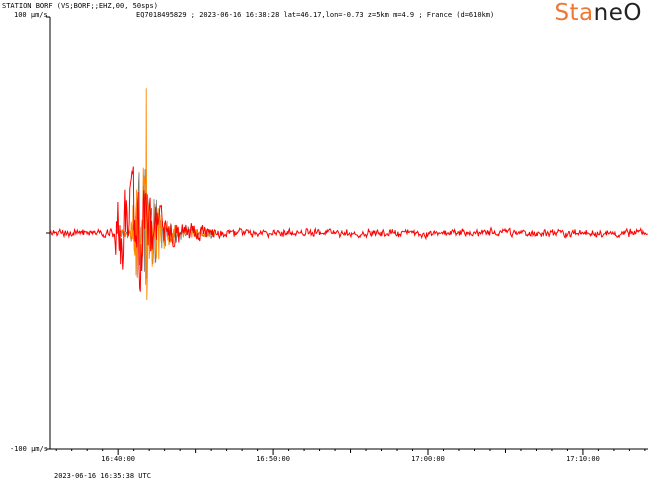 This screenshot has height=488, width=650. I want to click on x-tick-label: 17:10:00, so click(583, 459).